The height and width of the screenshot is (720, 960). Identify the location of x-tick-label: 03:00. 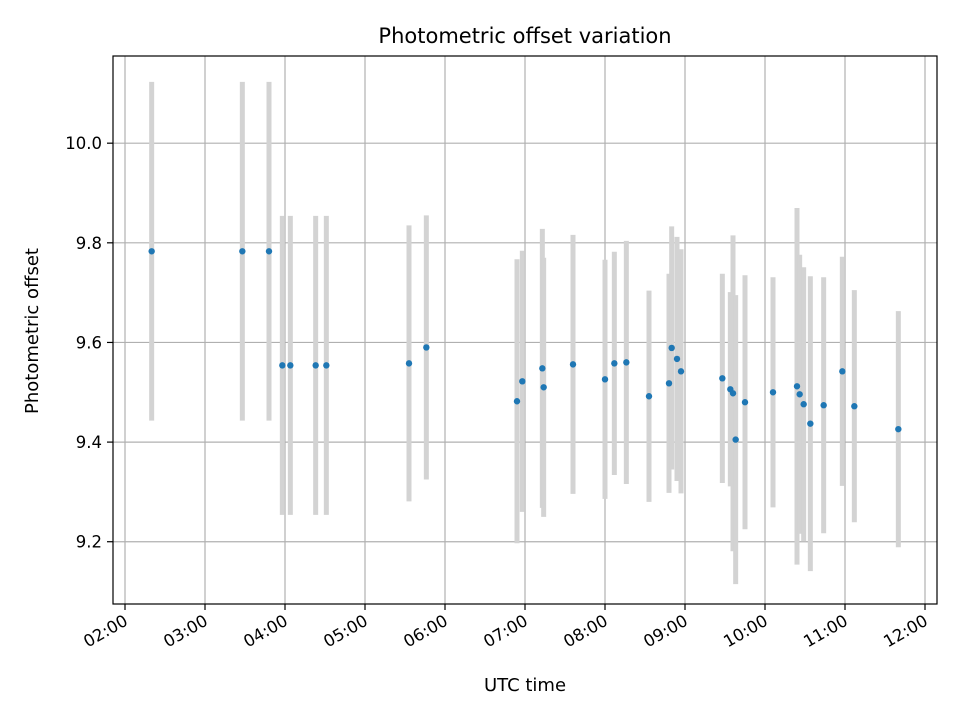
(185, 631).